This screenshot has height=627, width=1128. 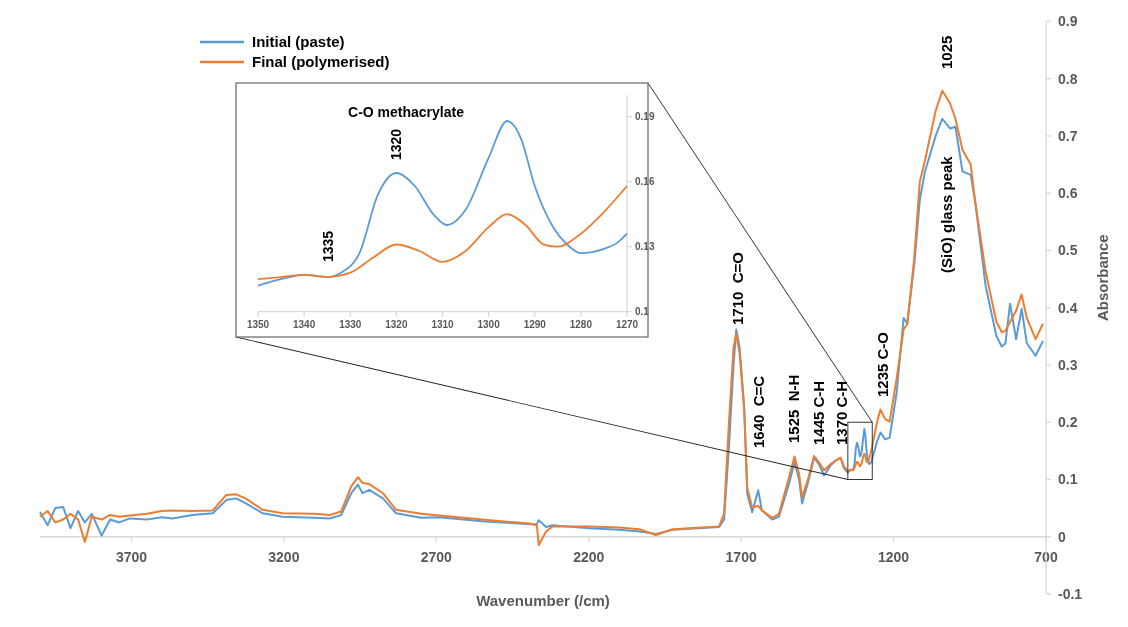 What do you see at coordinates (284, 556) in the screenshot?
I see `x-tick-label: 3200` at bounding box center [284, 556].